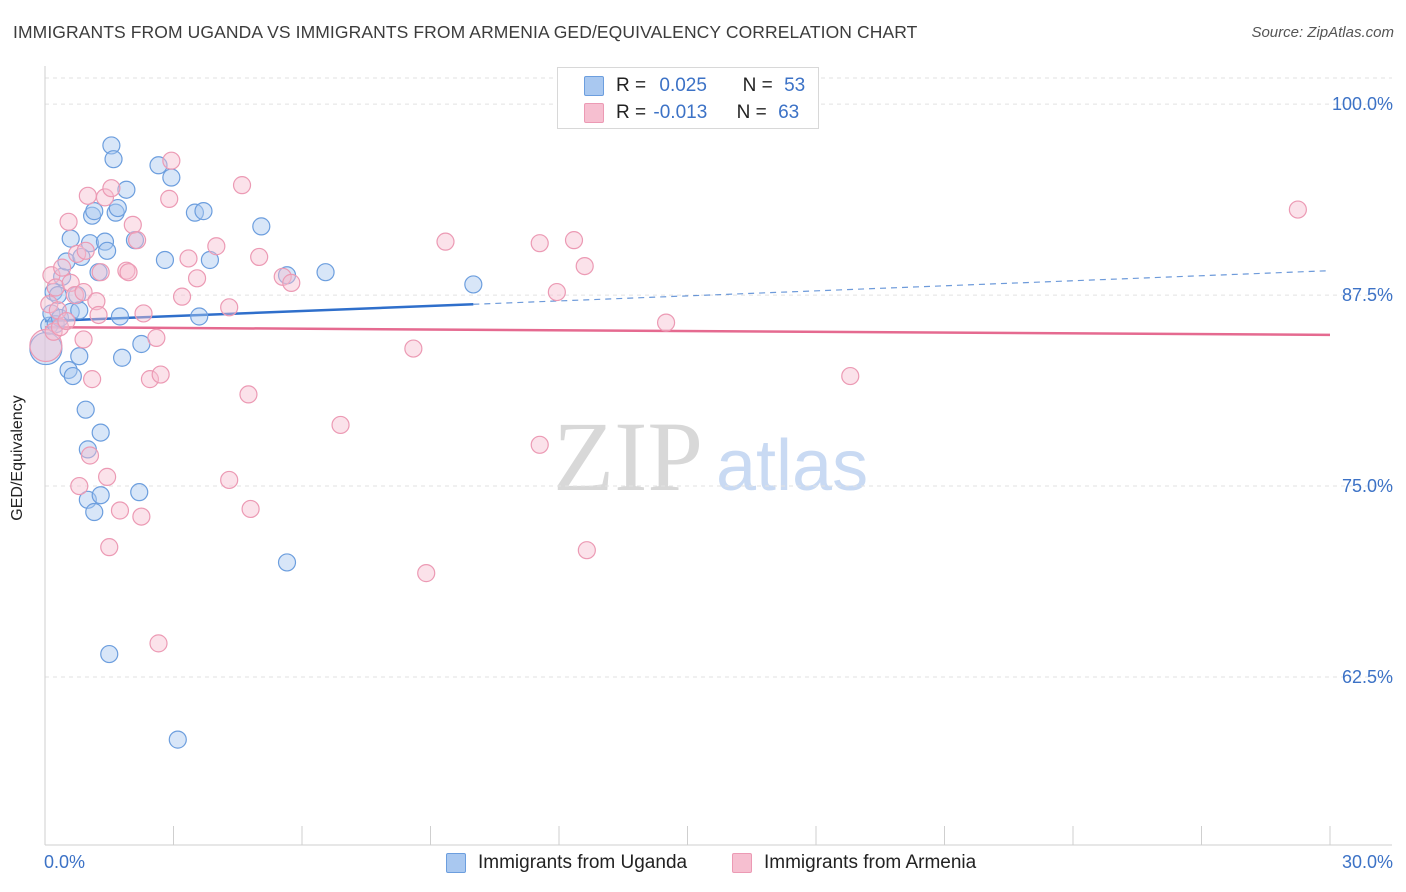 Image resolution: width=1406 pixels, height=892 pixels. Describe the element at coordinates (902, 287) in the screenshot. I see `uganda-trend-extension` at that location.